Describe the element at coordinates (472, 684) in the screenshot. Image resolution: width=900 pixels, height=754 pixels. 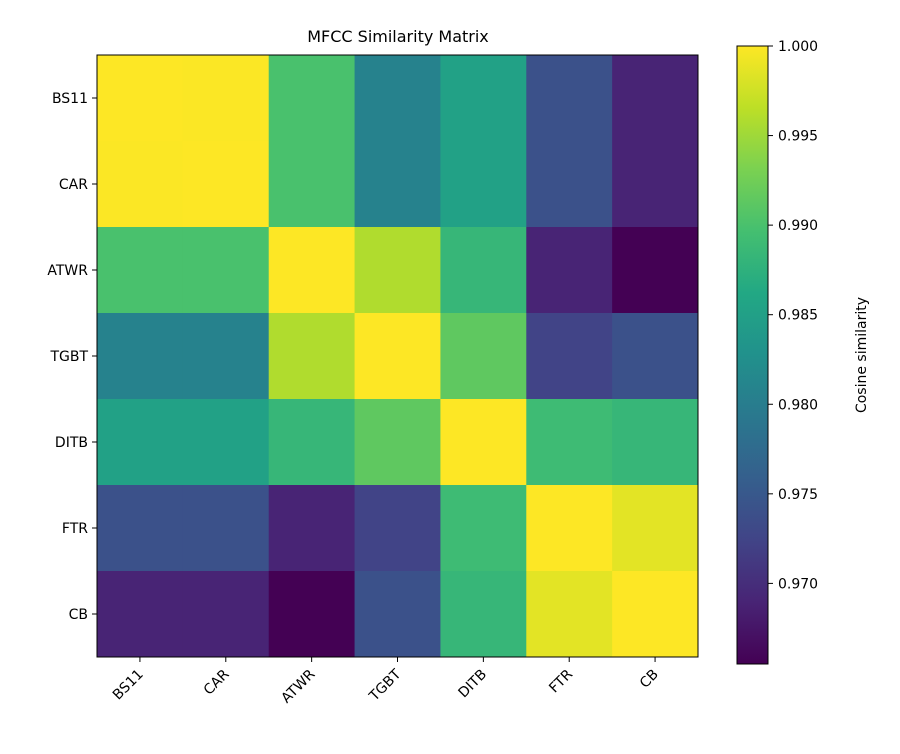
I see `x-tick-label: DITB` at that location.